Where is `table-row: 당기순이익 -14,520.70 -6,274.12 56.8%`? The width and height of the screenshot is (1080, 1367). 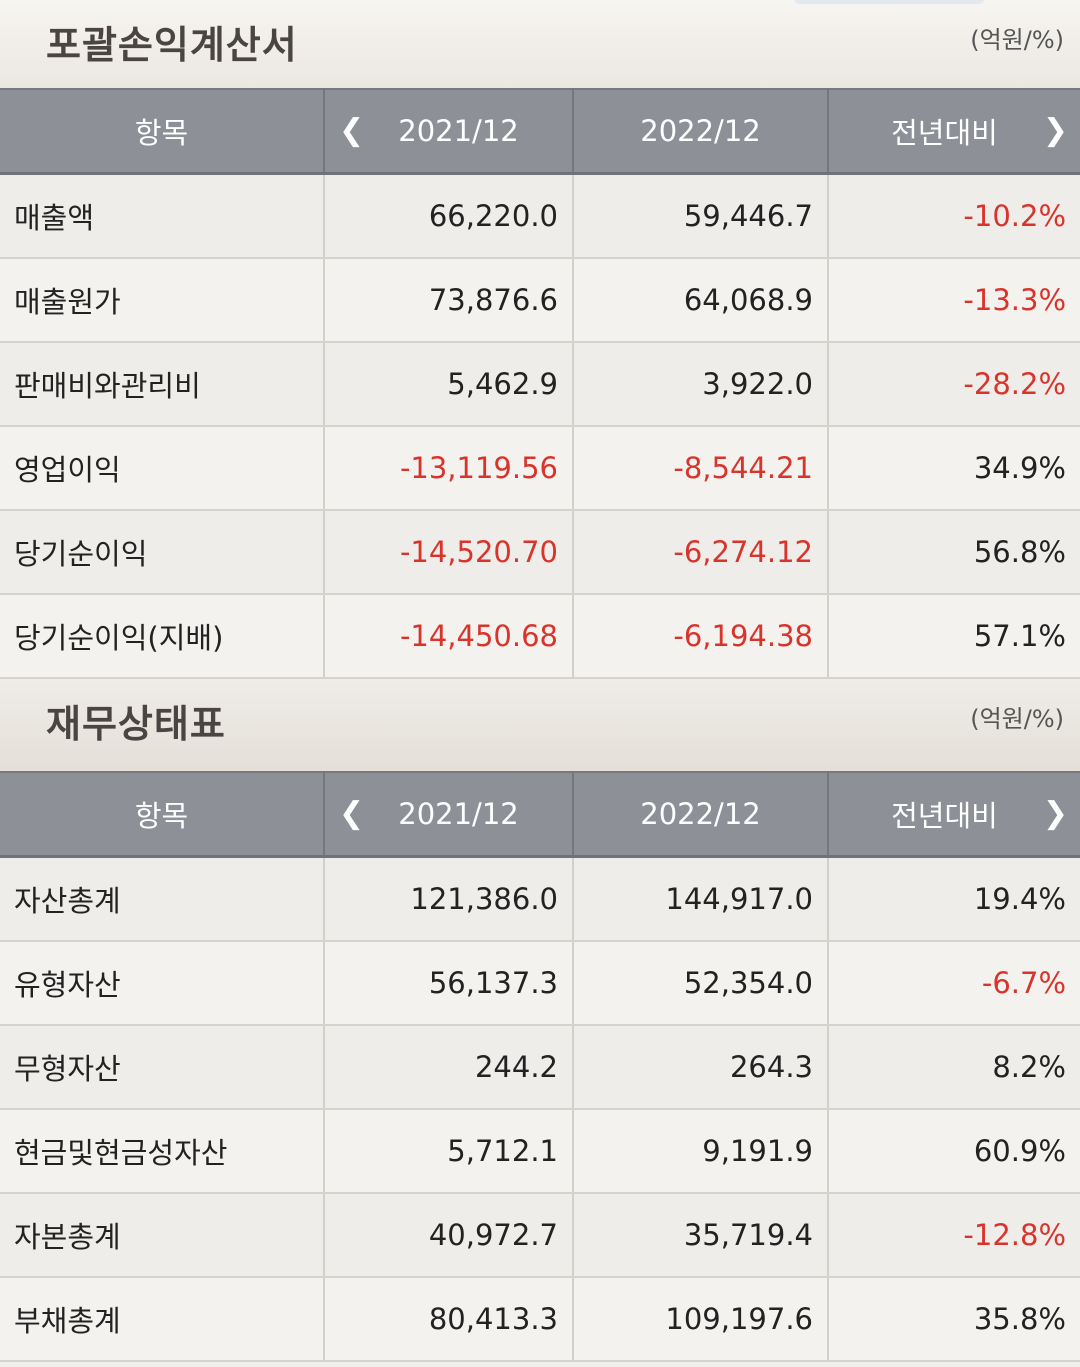 table-row: 당기순이익 -14,520.70 -6,274.12 56.8% is located at coordinates (540, 552).